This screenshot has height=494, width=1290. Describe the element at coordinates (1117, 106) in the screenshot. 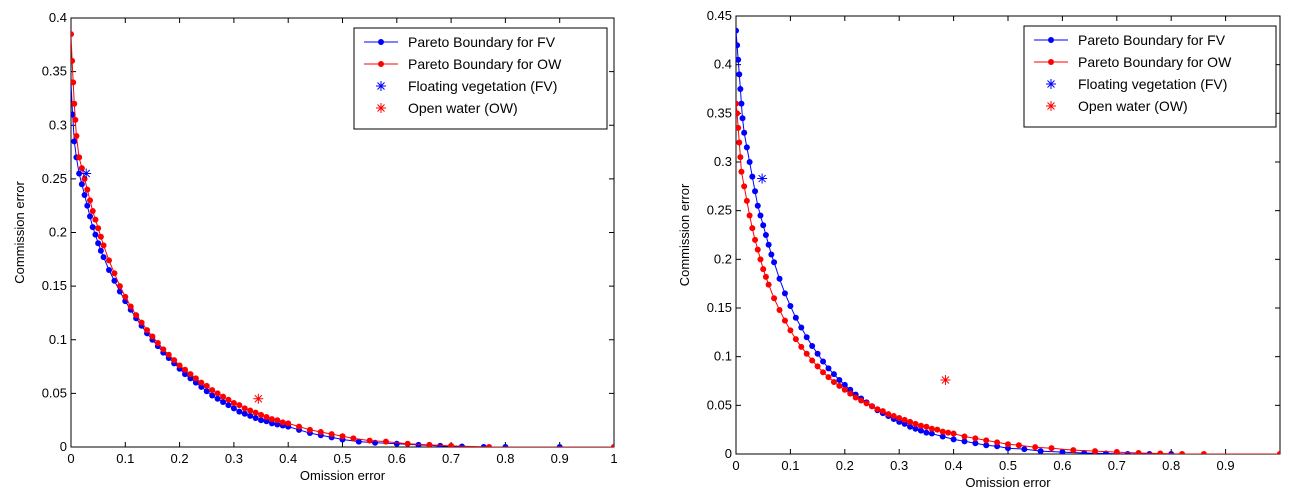

I see `legend-entry: Open water (OW)` at that location.